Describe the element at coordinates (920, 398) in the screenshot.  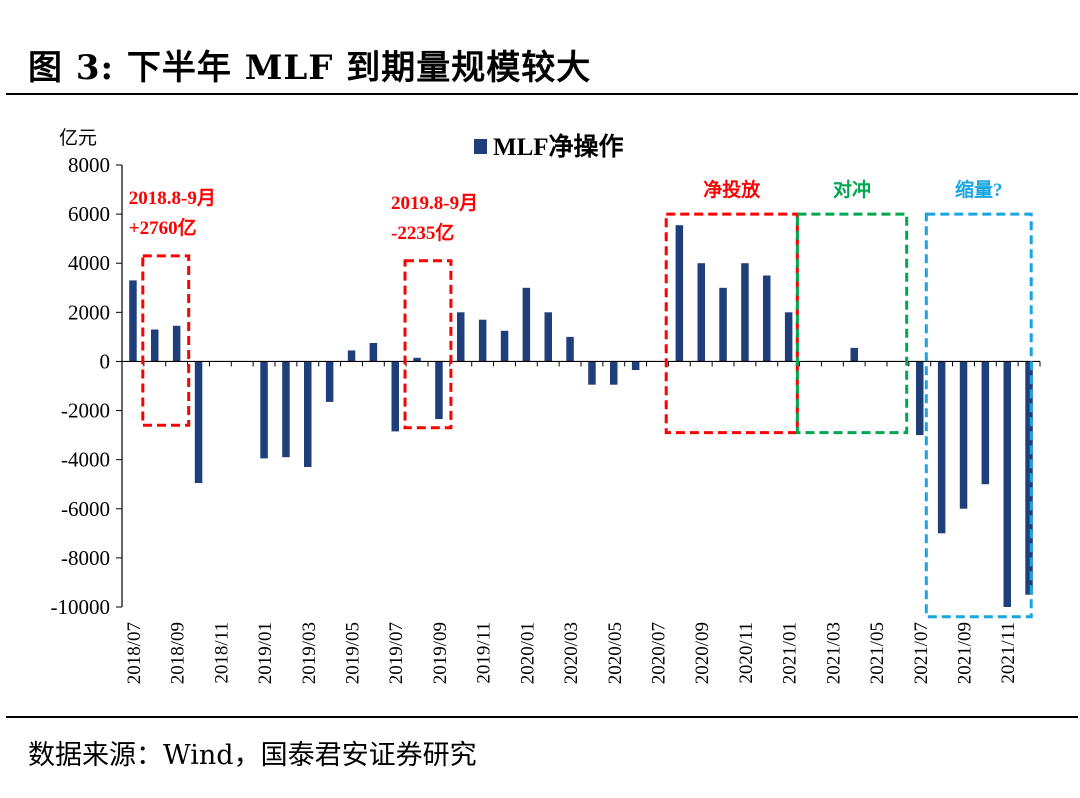
I see `bar-2021/07` at that location.